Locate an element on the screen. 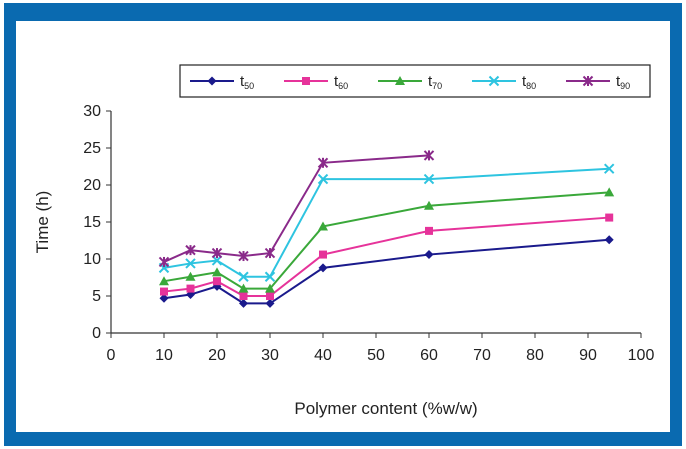 This screenshot has width=686, height=449. y-tick-label: 20 is located at coordinates (92, 185).